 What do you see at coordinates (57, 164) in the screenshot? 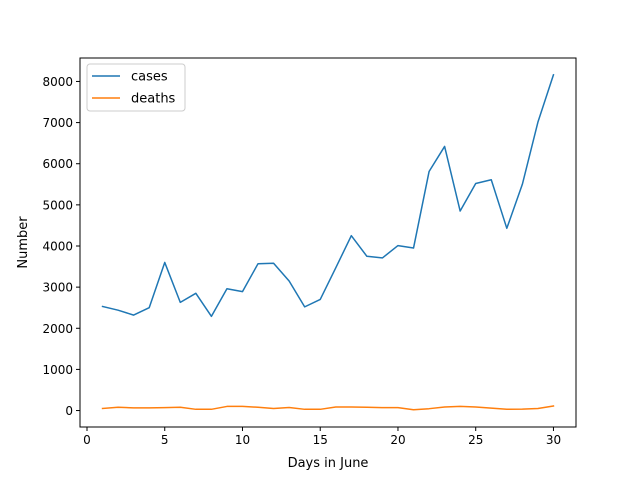
I see `y-tick-label: 6000` at bounding box center [57, 164].